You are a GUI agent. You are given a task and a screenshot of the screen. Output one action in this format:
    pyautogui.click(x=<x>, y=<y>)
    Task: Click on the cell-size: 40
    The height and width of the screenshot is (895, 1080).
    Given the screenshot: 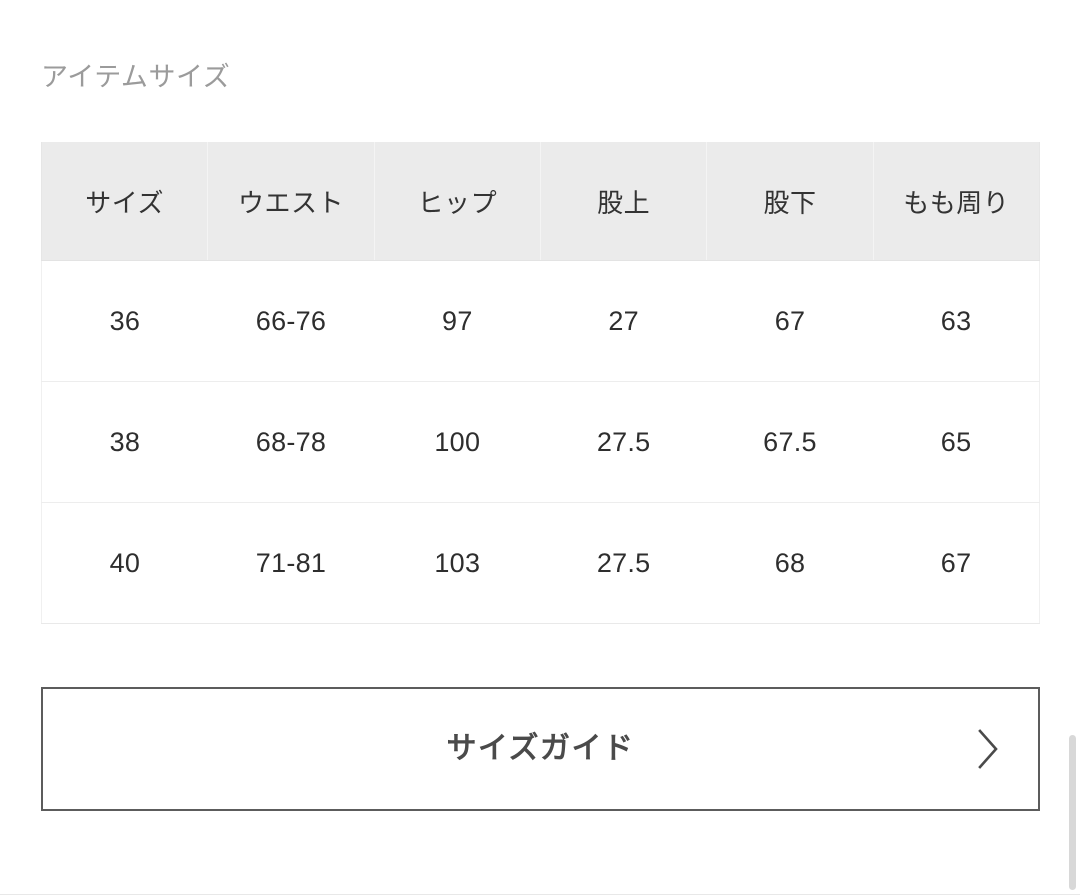 What is the action you would take?
    pyautogui.click(x=124, y=563)
    